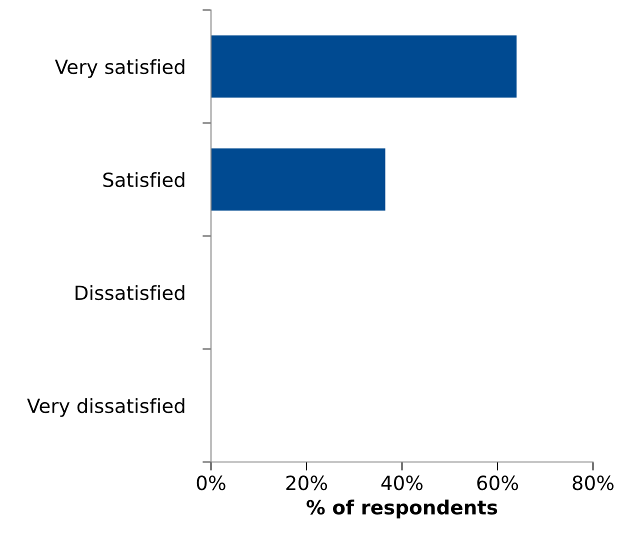 The image size is (622, 542). I want to click on x-tick-label: 80%, so click(593, 483).